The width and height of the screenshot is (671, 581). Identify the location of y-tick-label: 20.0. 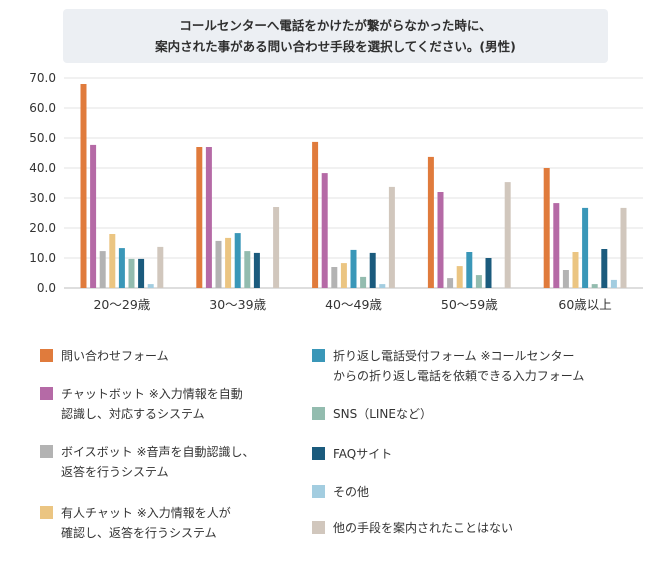
(42, 228).